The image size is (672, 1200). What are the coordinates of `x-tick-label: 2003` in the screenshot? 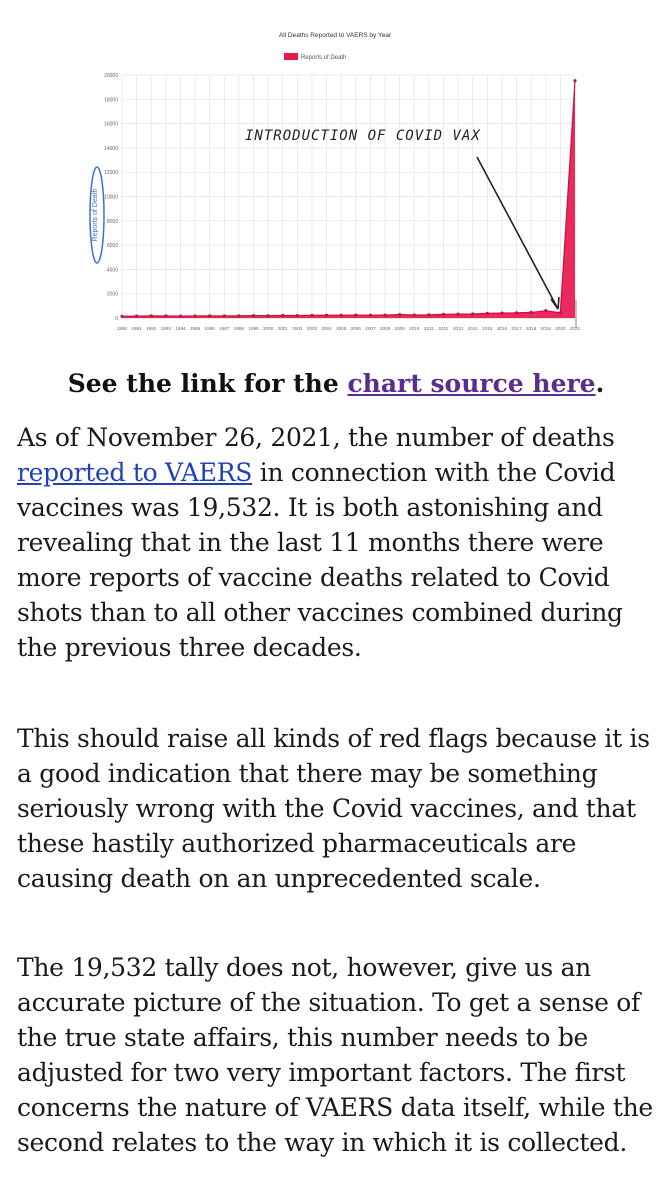 It's located at (312, 328).